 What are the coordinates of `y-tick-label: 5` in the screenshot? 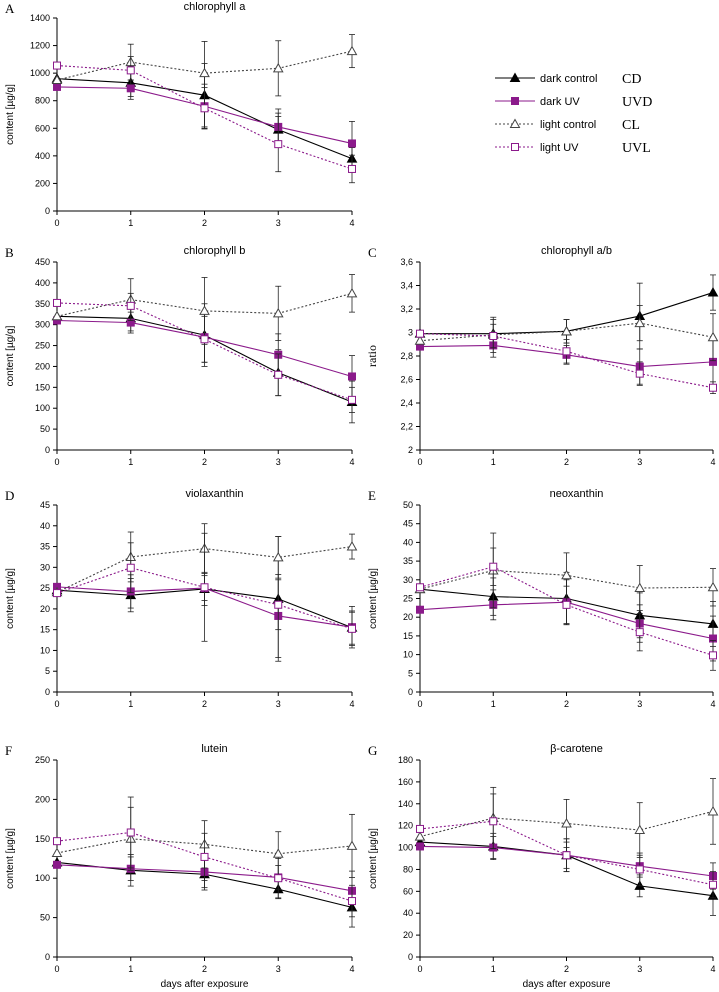 It's located at (47, 671).